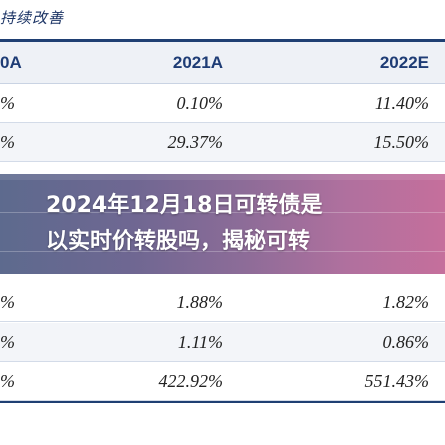 The width and height of the screenshot is (445, 445). What do you see at coordinates (404, 62) in the screenshot?
I see `column-header-2022e: 2022E` at bounding box center [404, 62].